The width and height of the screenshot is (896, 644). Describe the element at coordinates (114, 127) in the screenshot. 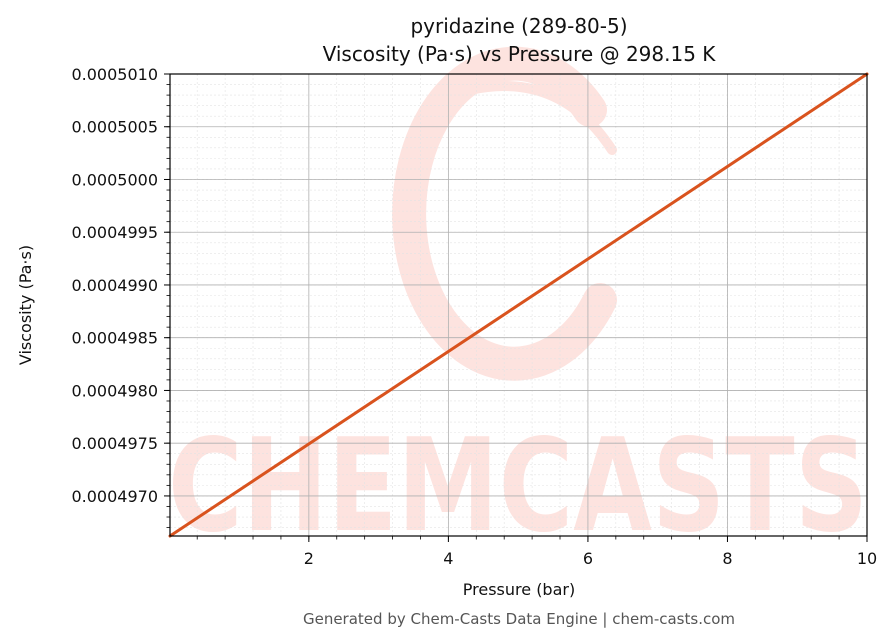

I see `y-tick-label: 0.0005005` at that location.